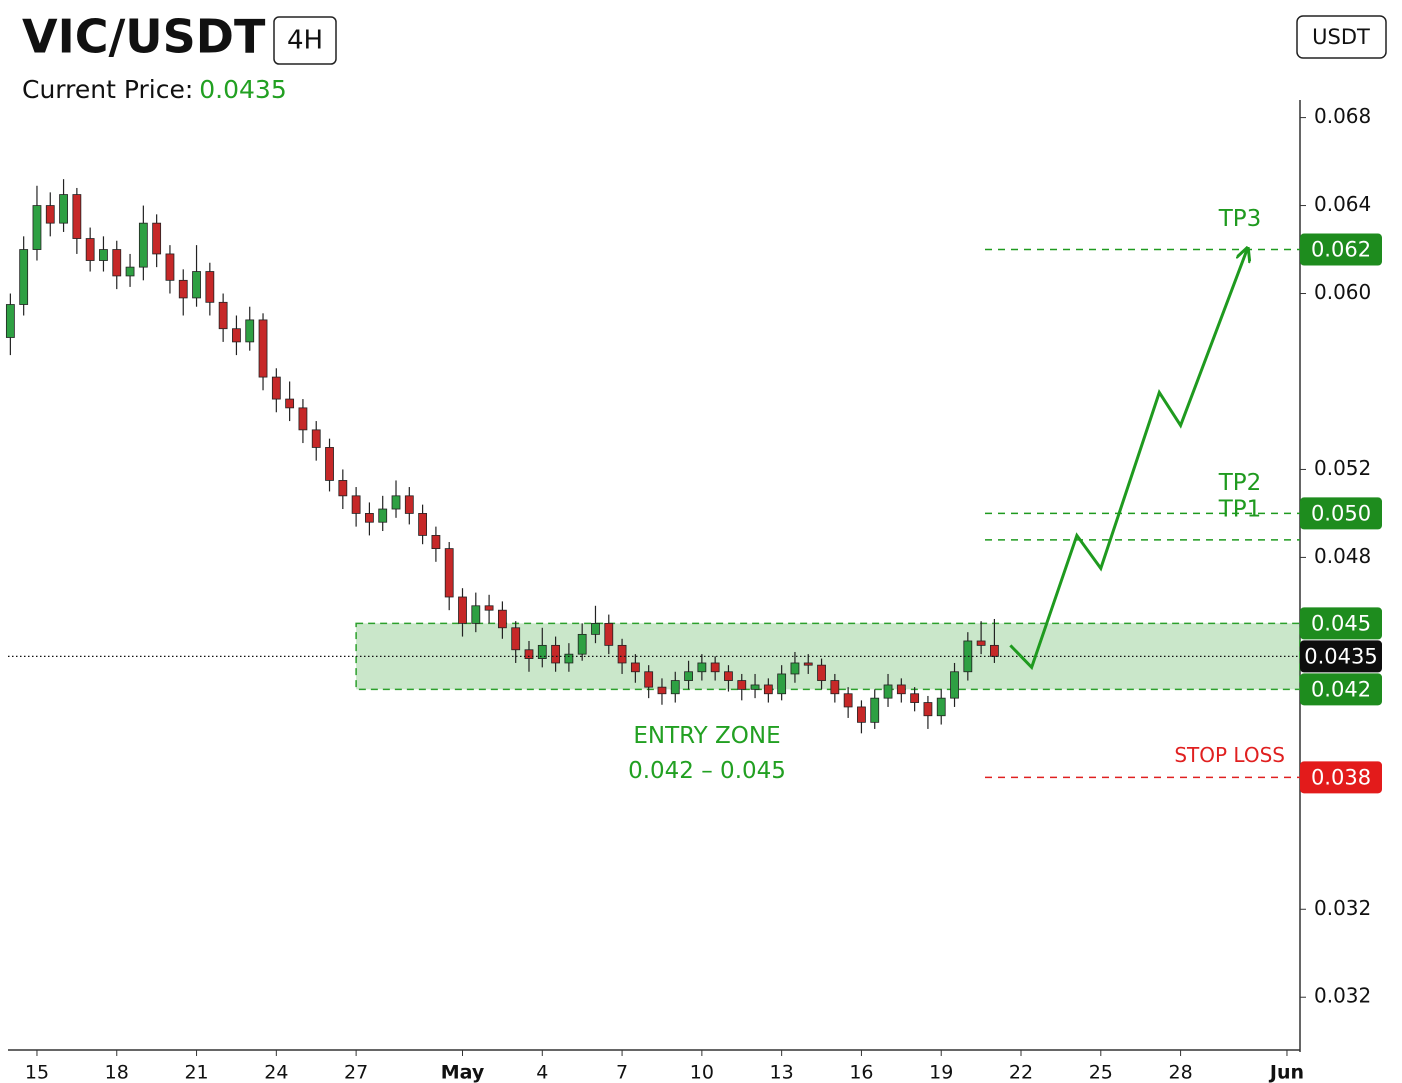  I want to click on x-tick-label: 28, so click(1180, 1072).